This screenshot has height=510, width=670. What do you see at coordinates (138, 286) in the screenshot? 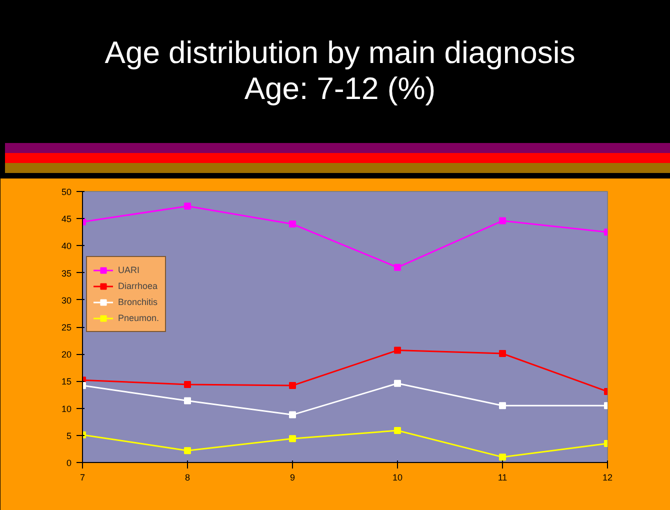
I see `legend-label: Diarrhoea` at bounding box center [138, 286].